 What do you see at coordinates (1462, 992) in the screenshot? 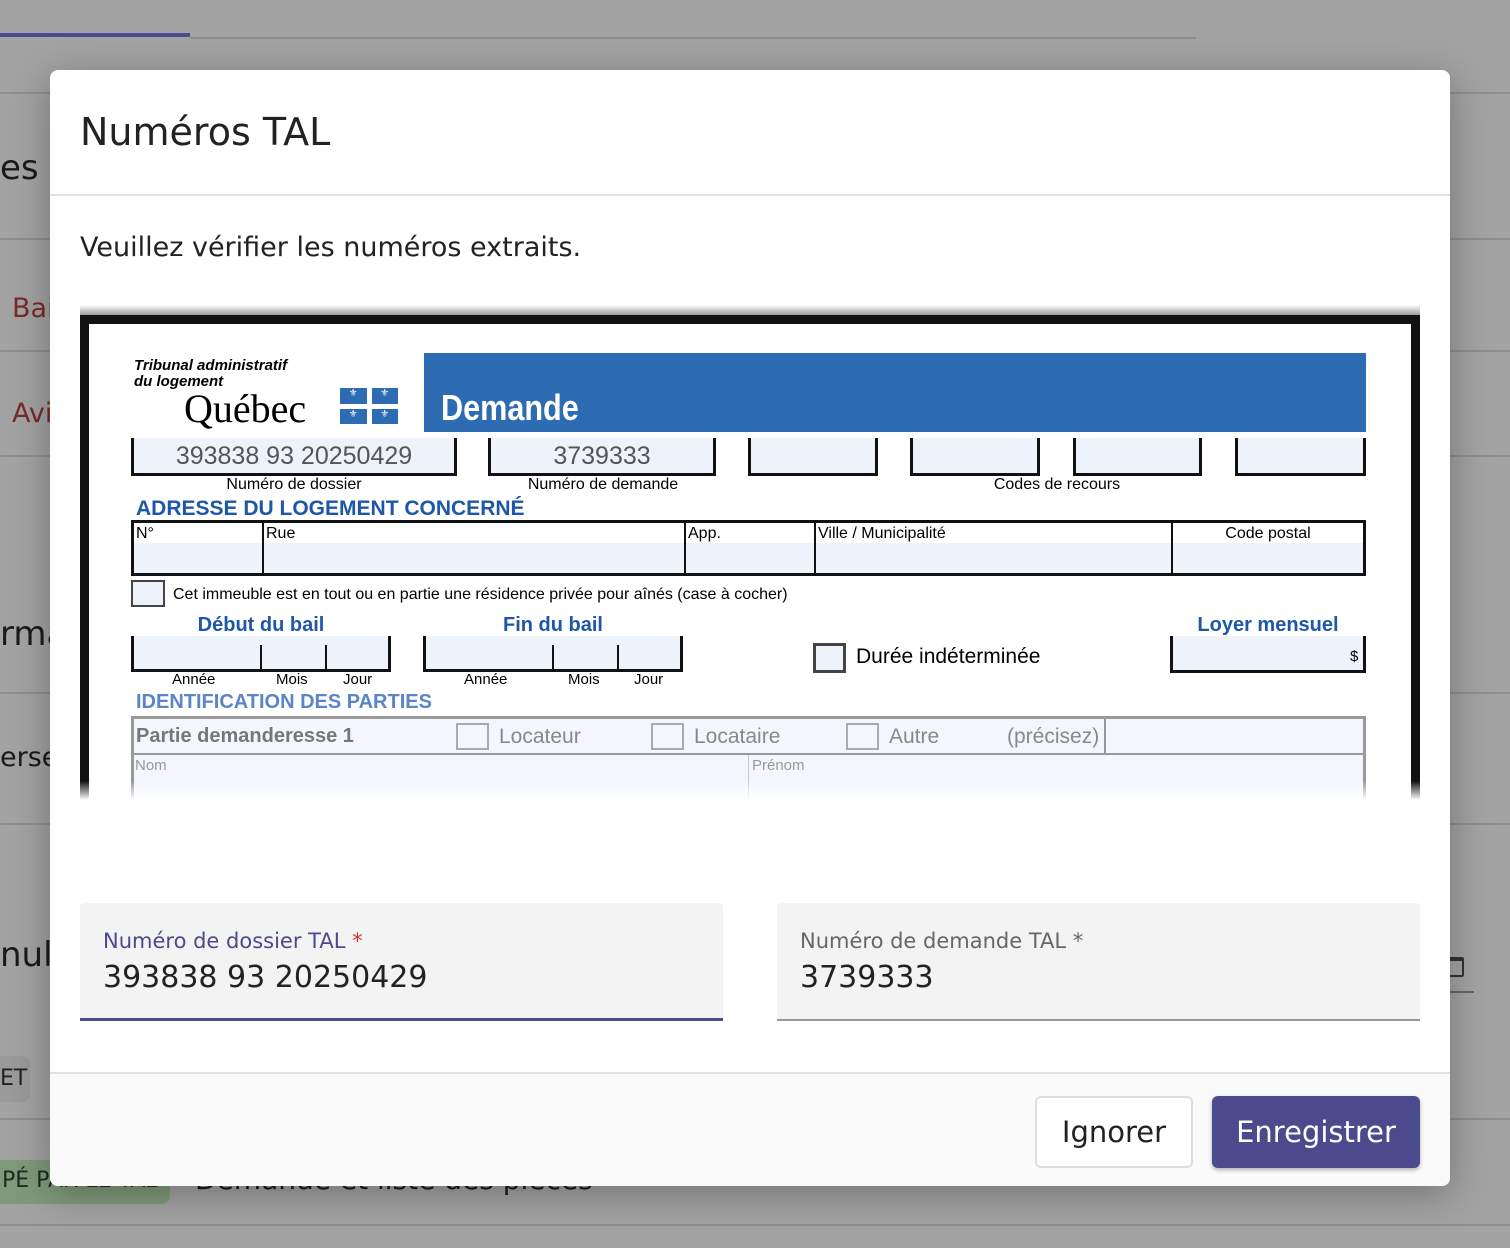
I see `date-field-underline` at bounding box center [1462, 992].